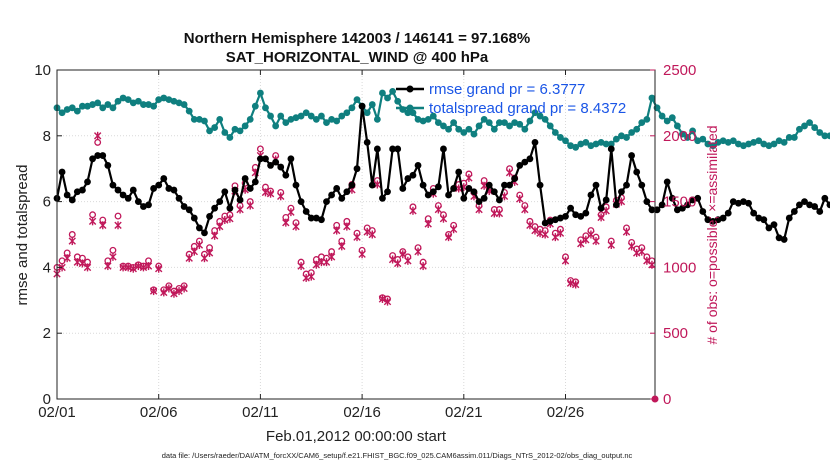 The width and height of the screenshot is (830, 475). Describe the element at coordinates (47, 267) in the screenshot. I see `y-left-tick-label: 4` at that location.